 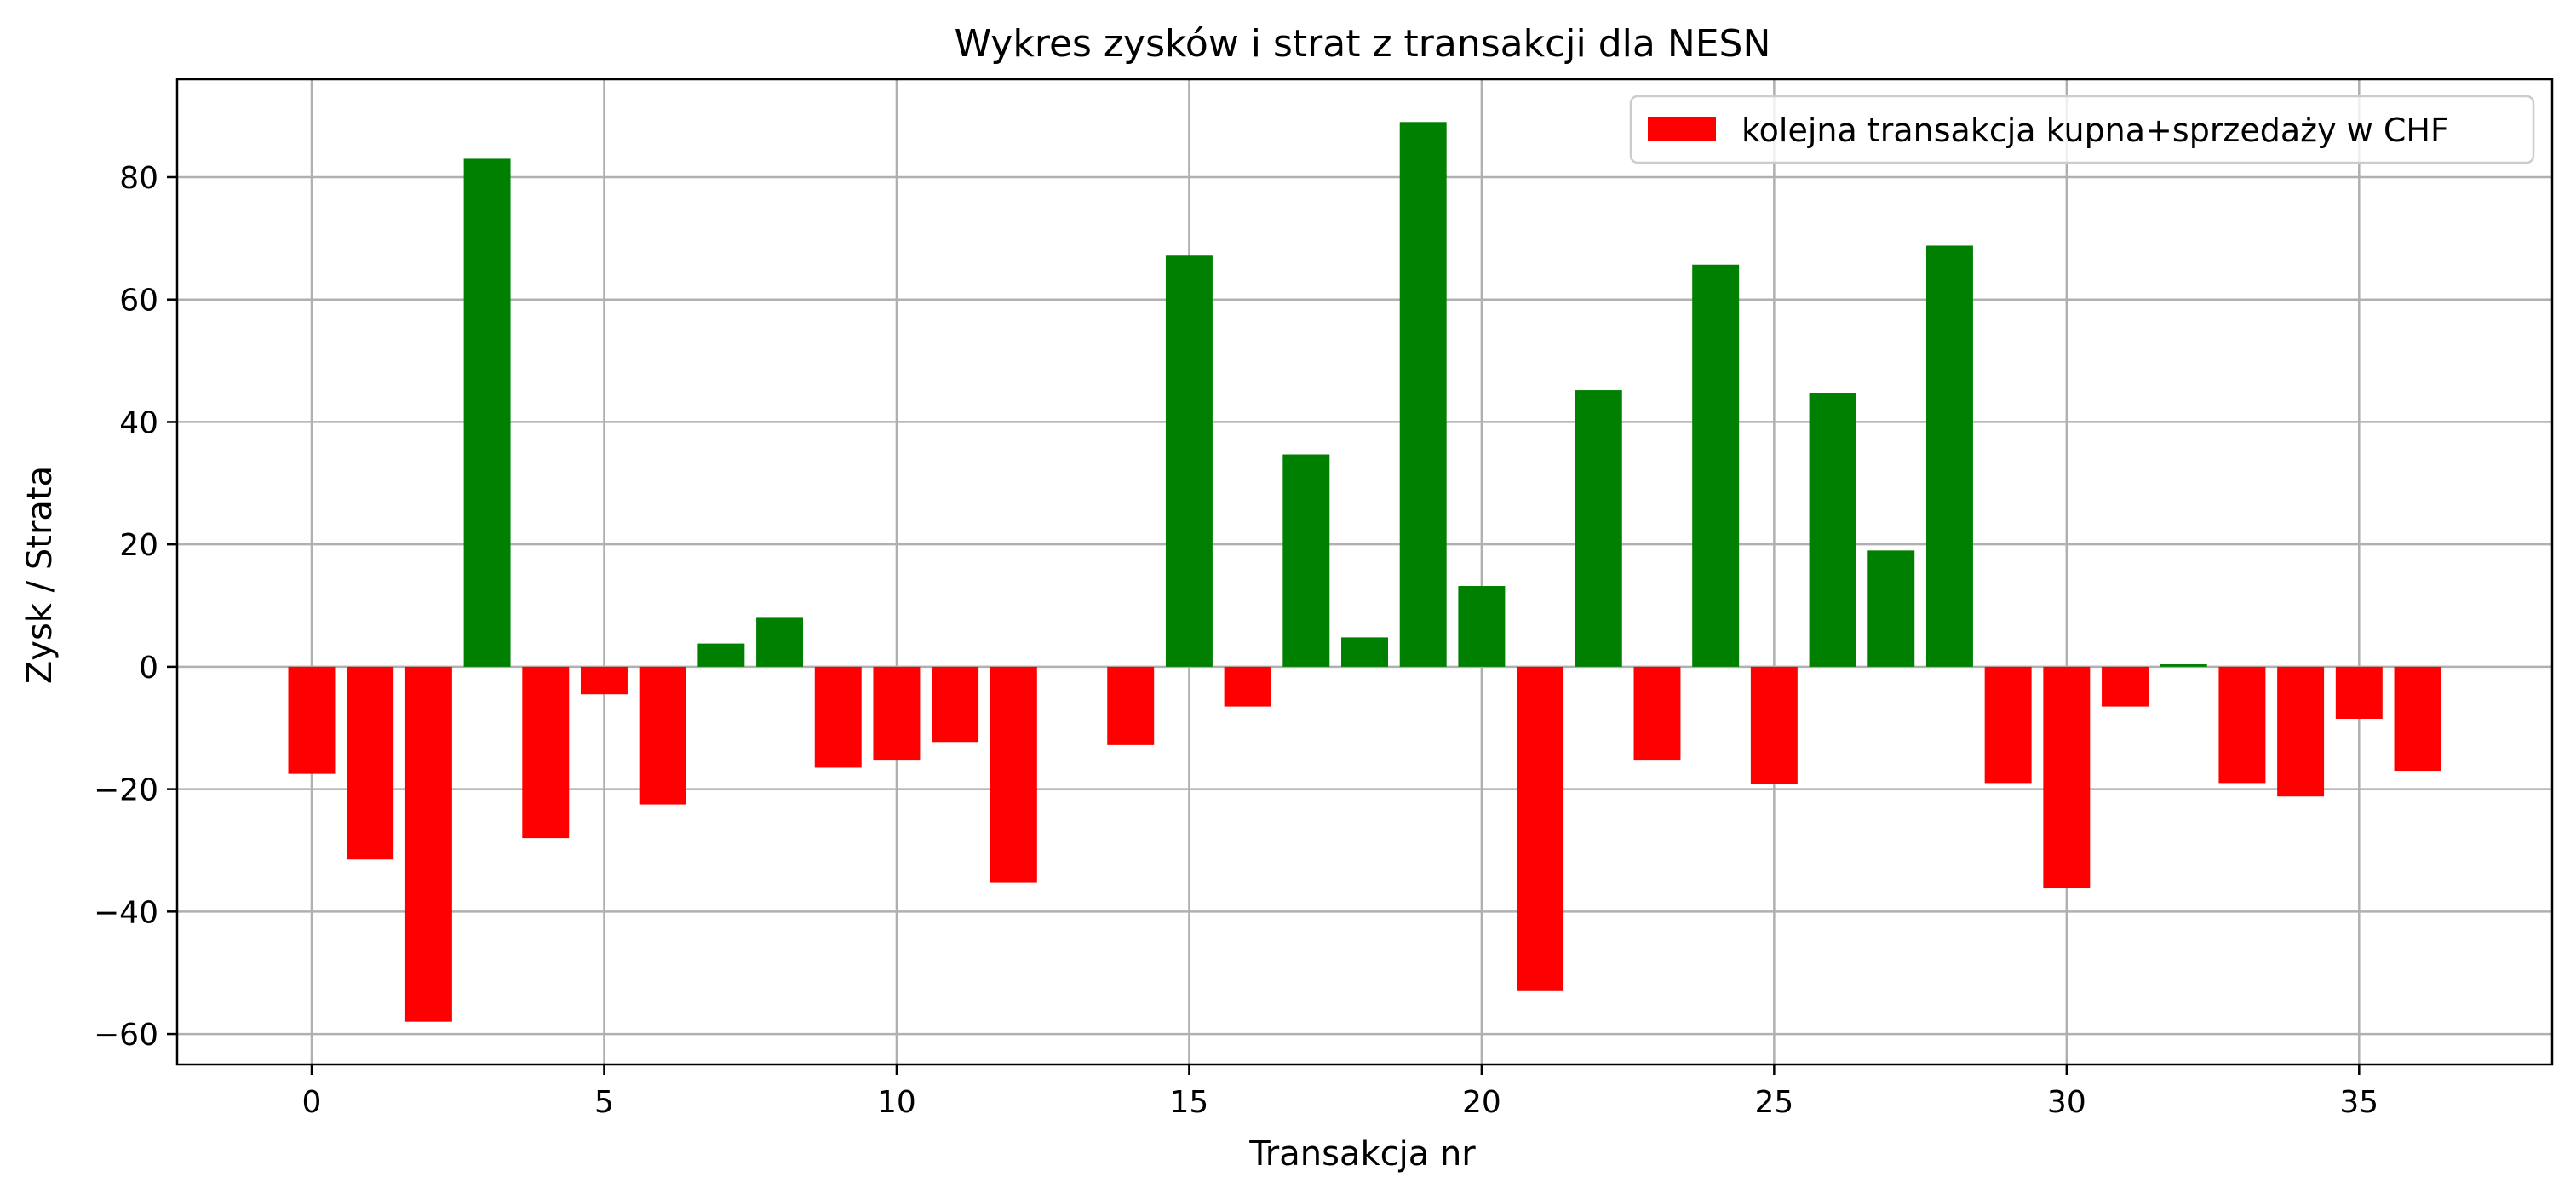 What do you see at coordinates (1189, 1102) in the screenshot?
I see `x-tick-label: 15` at bounding box center [1189, 1102].